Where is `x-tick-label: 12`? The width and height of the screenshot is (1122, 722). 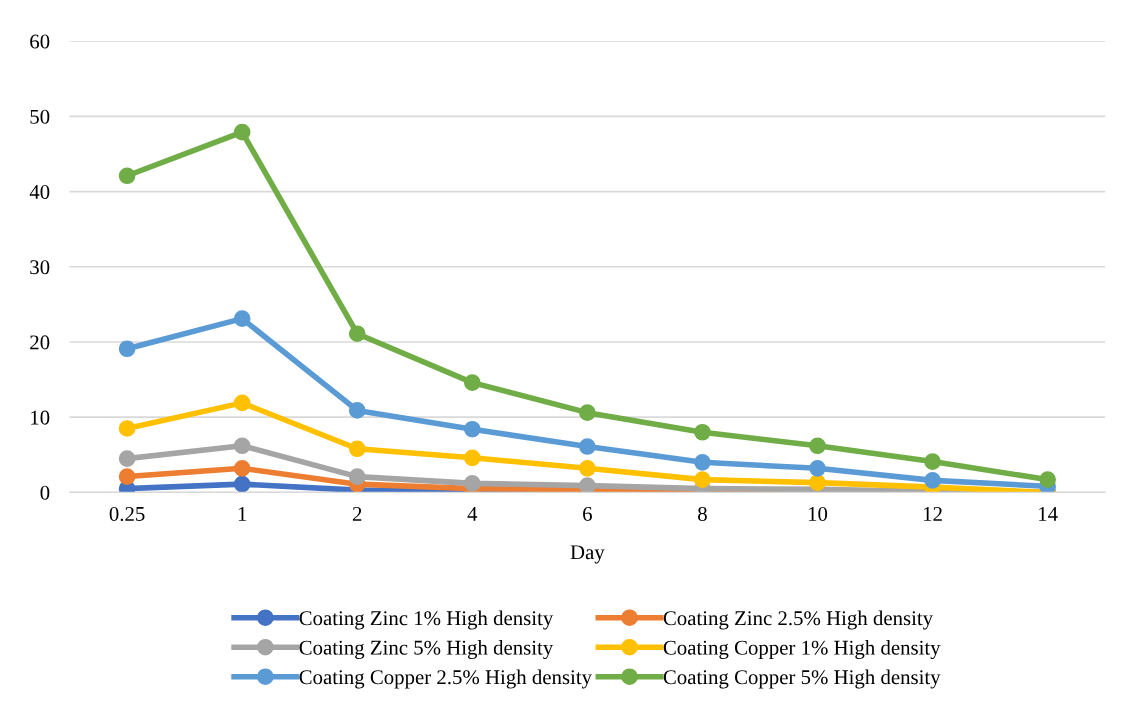 x-tick-label: 12 is located at coordinates (932, 513).